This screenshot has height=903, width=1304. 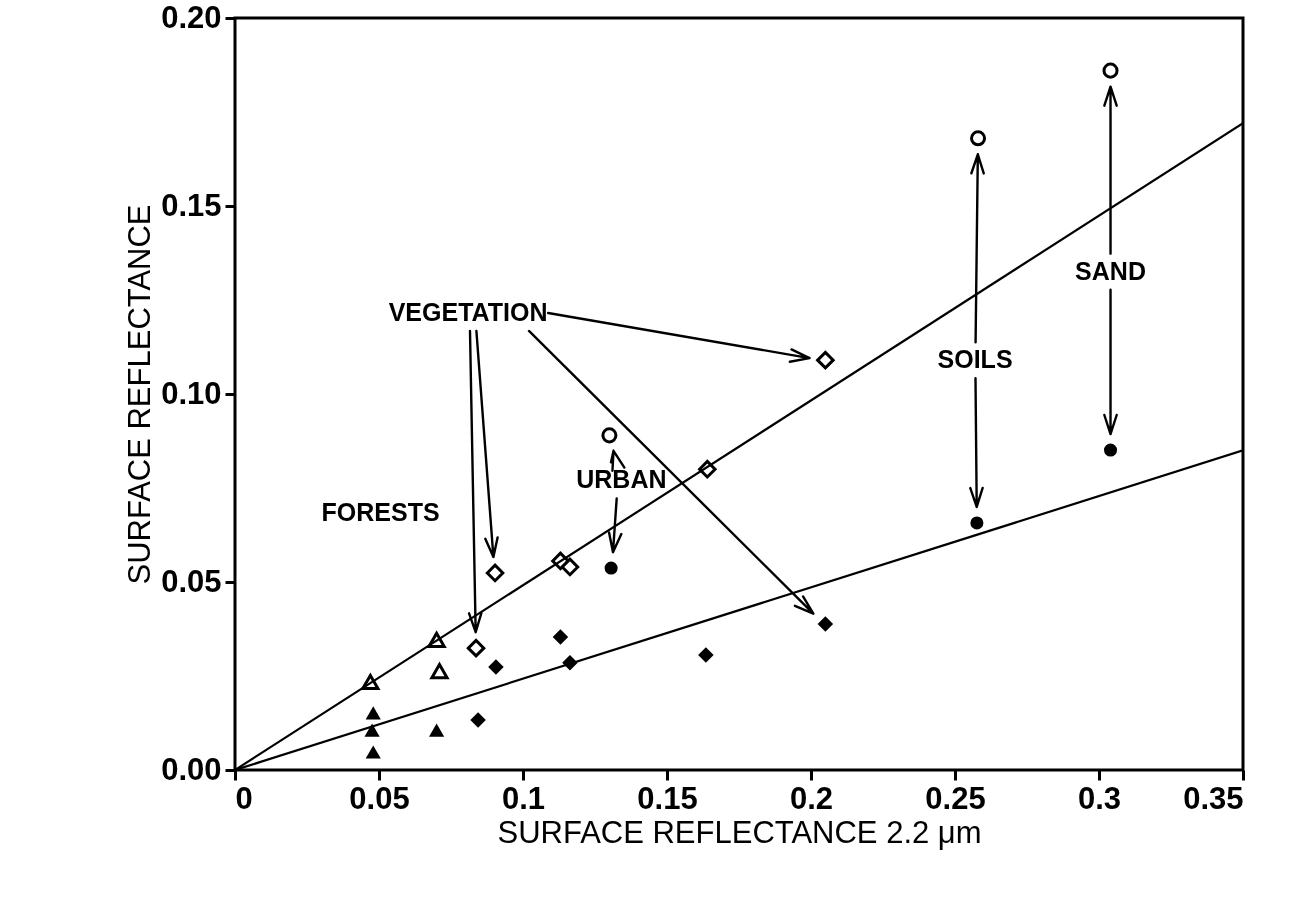 What do you see at coordinates (468, 311) in the screenshot?
I see `annotation: VEGETATION` at bounding box center [468, 311].